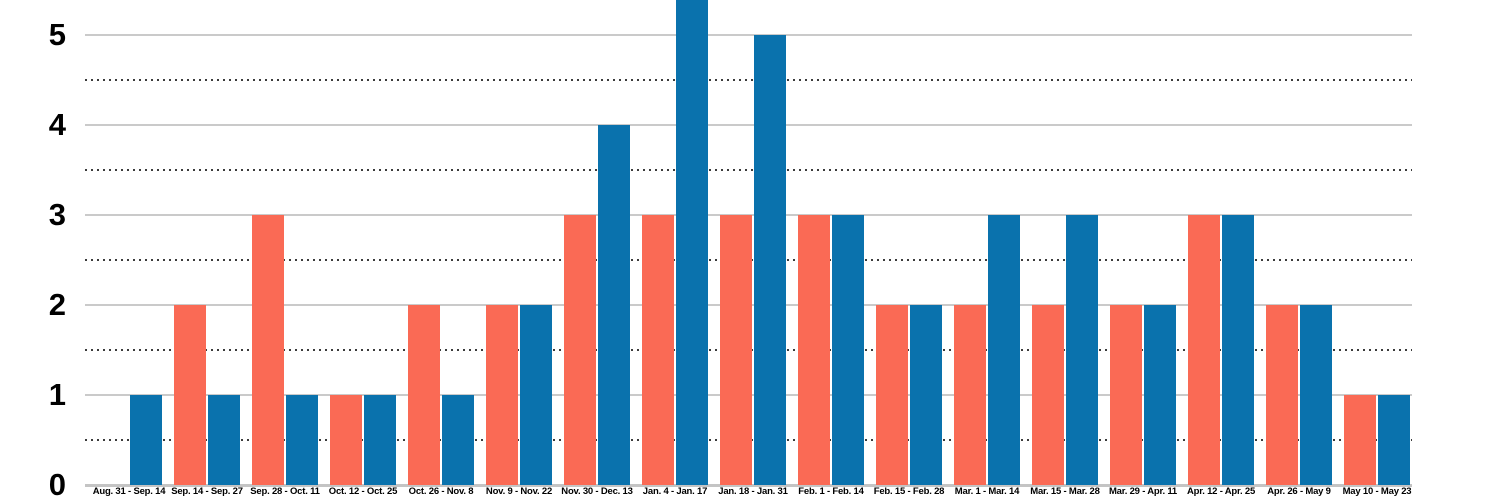 The height and width of the screenshot is (500, 1500). Describe the element at coordinates (1299, 491) in the screenshot. I see `x-category-label: Apr. 26 - May 9` at that location.